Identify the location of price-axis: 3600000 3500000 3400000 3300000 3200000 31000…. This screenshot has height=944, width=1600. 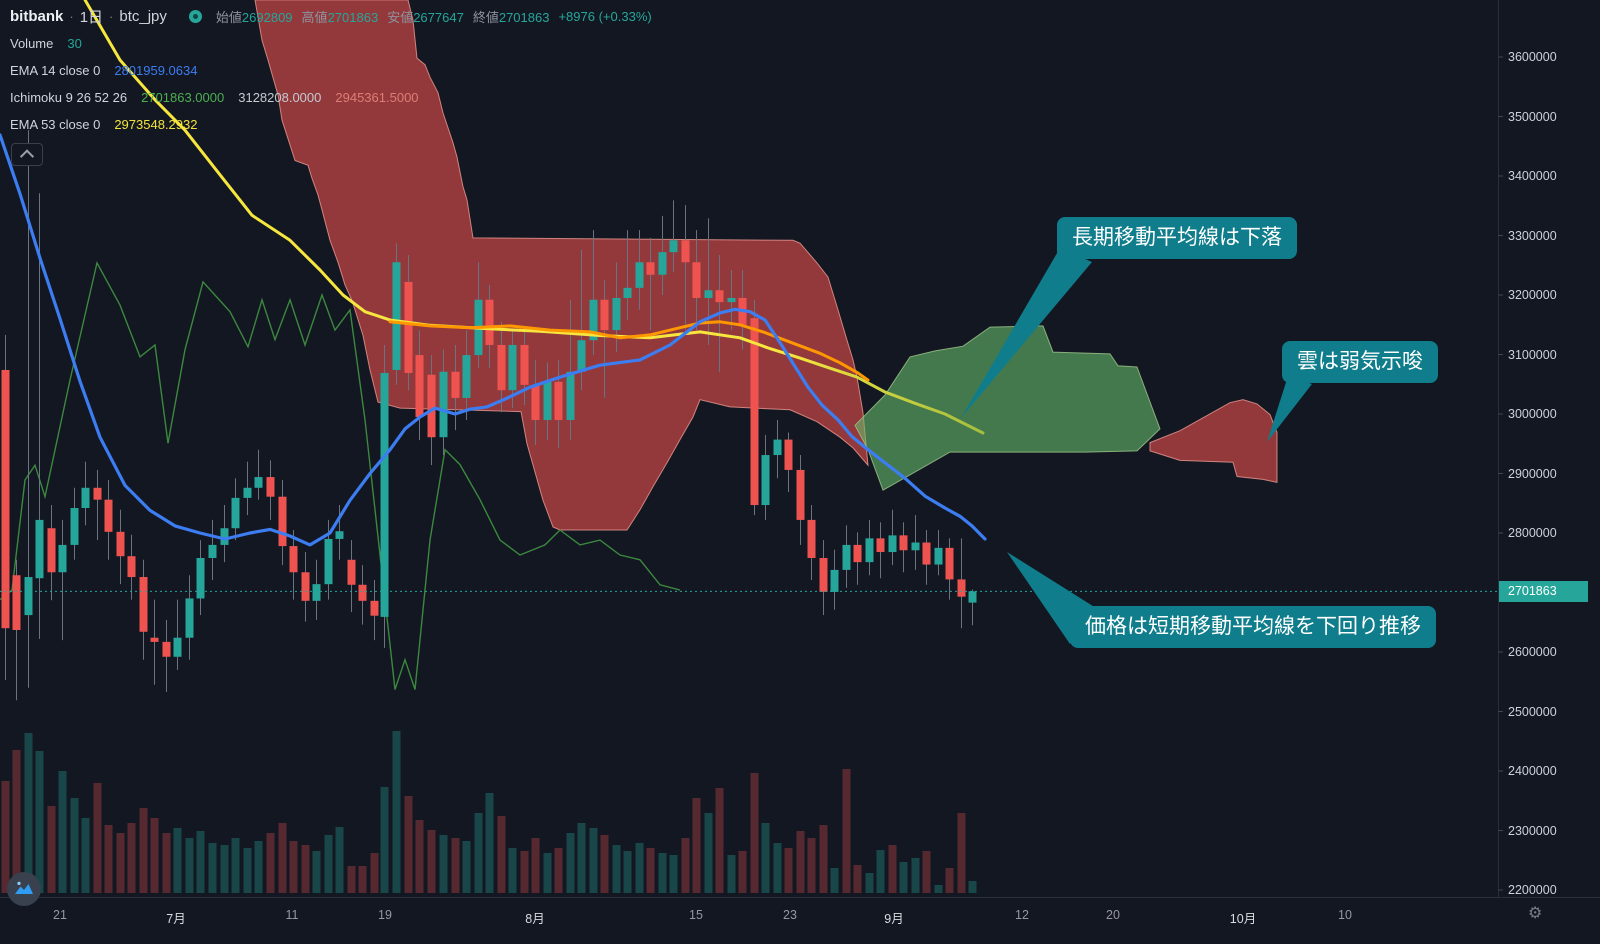
(1549, 448).